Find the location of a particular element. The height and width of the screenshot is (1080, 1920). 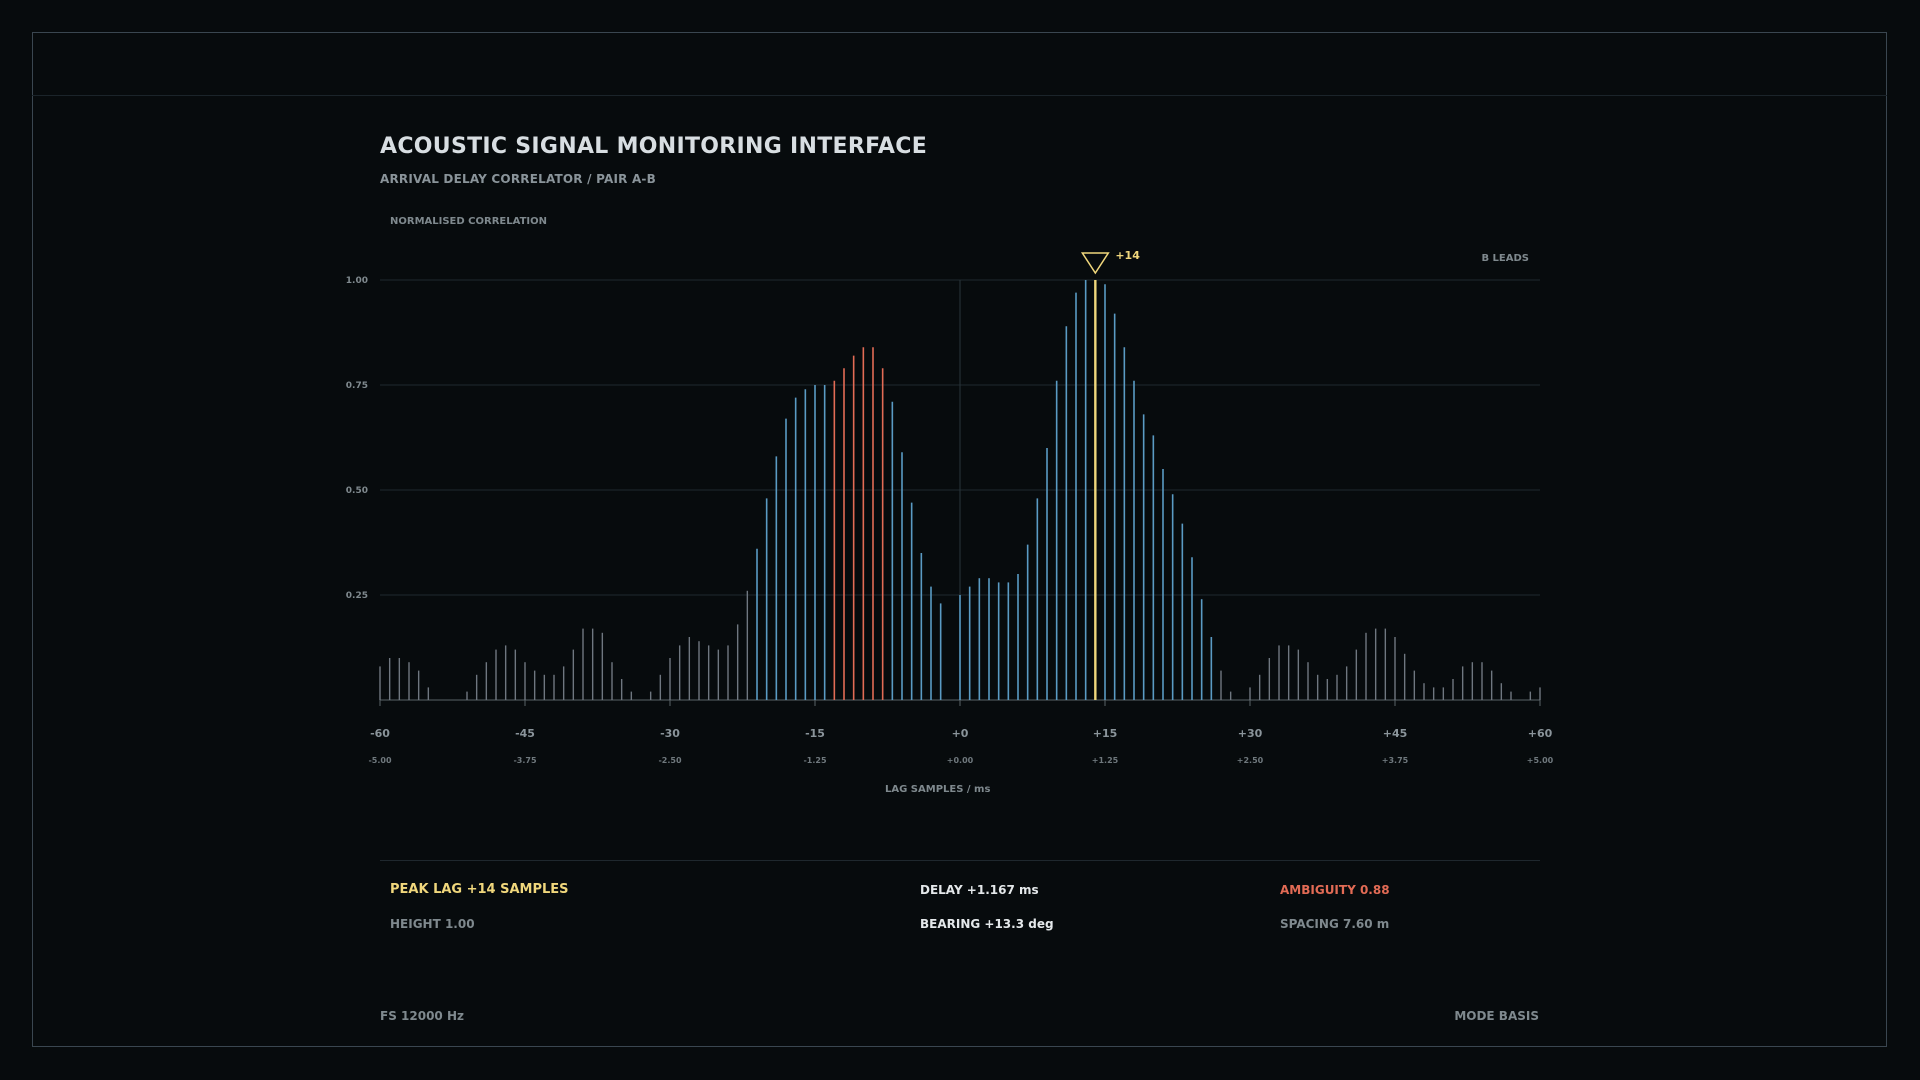

x-tick-label: +15 is located at coordinates (1105, 733).